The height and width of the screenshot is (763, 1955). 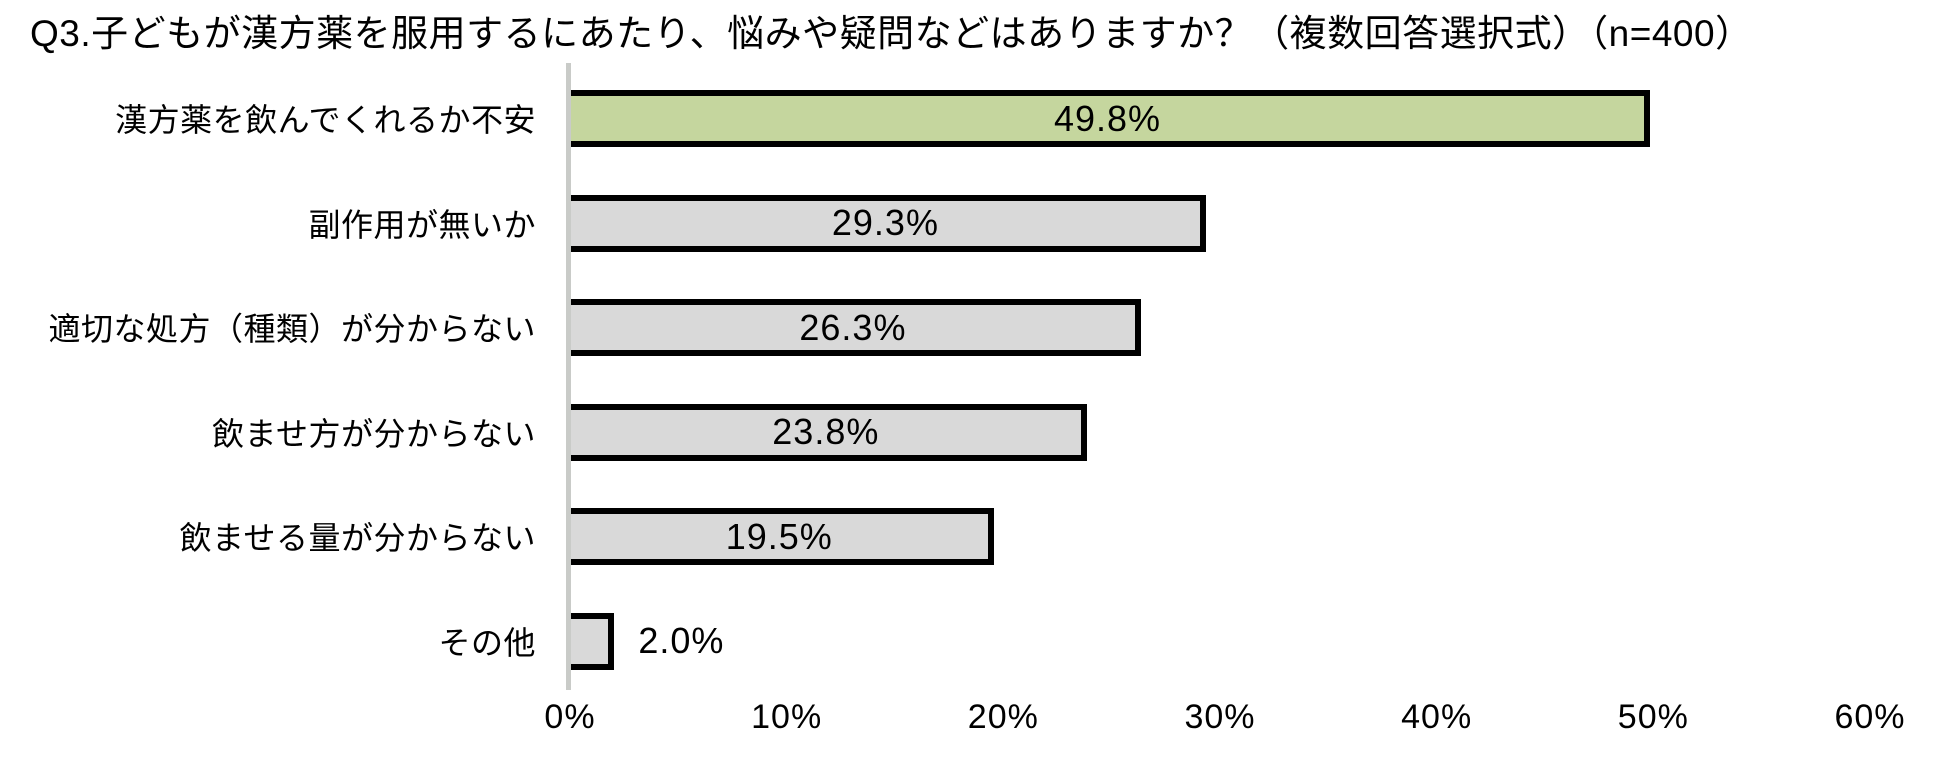 What do you see at coordinates (487, 642) in the screenshot?
I see `category-label: その他` at bounding box center [487, 642].